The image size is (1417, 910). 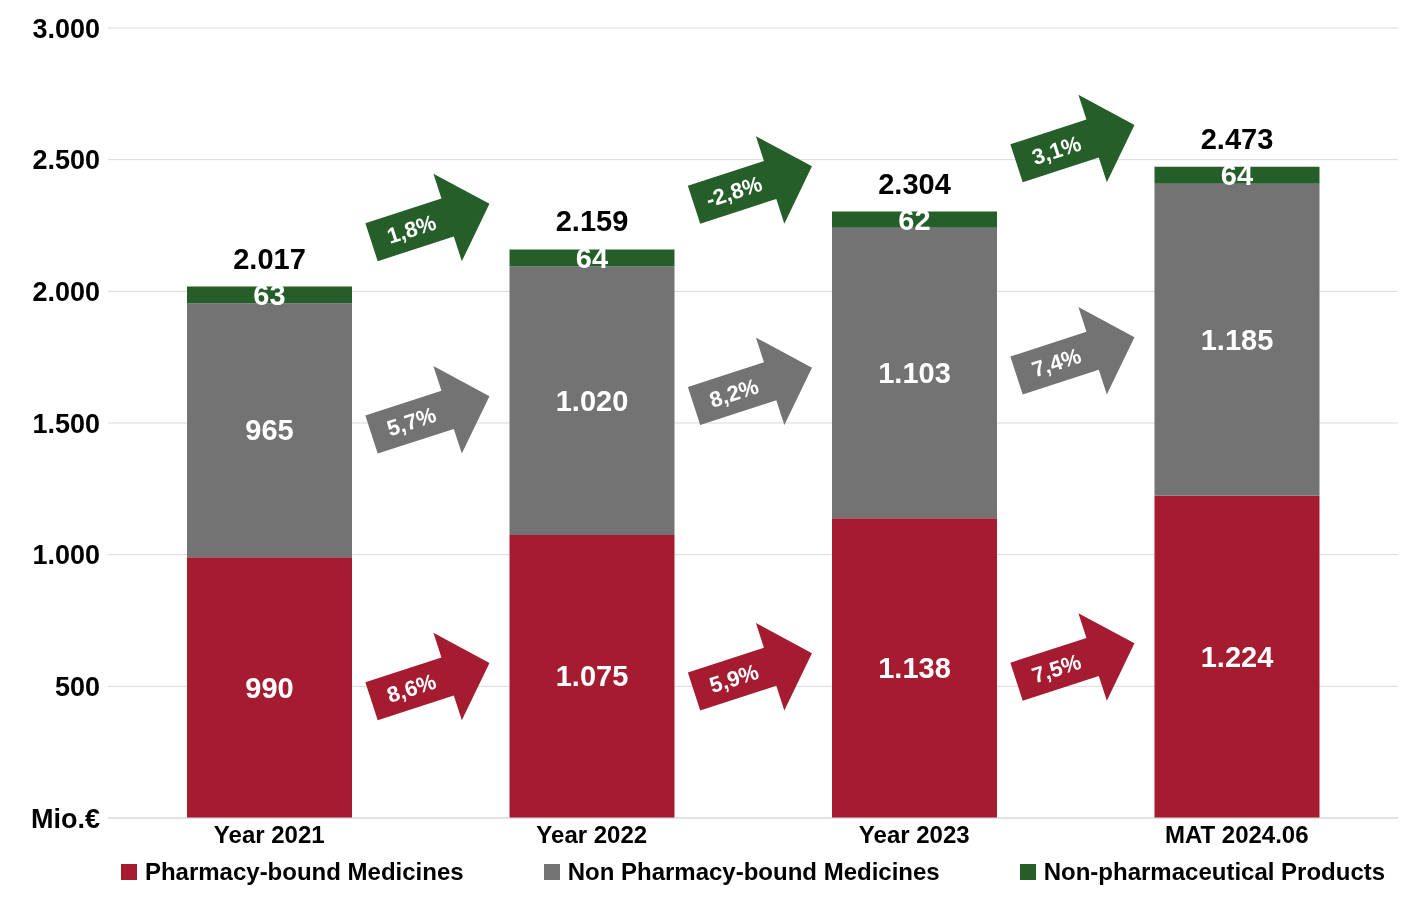 I want to click on annotation: 8,2%, so click(x=734, y=393).